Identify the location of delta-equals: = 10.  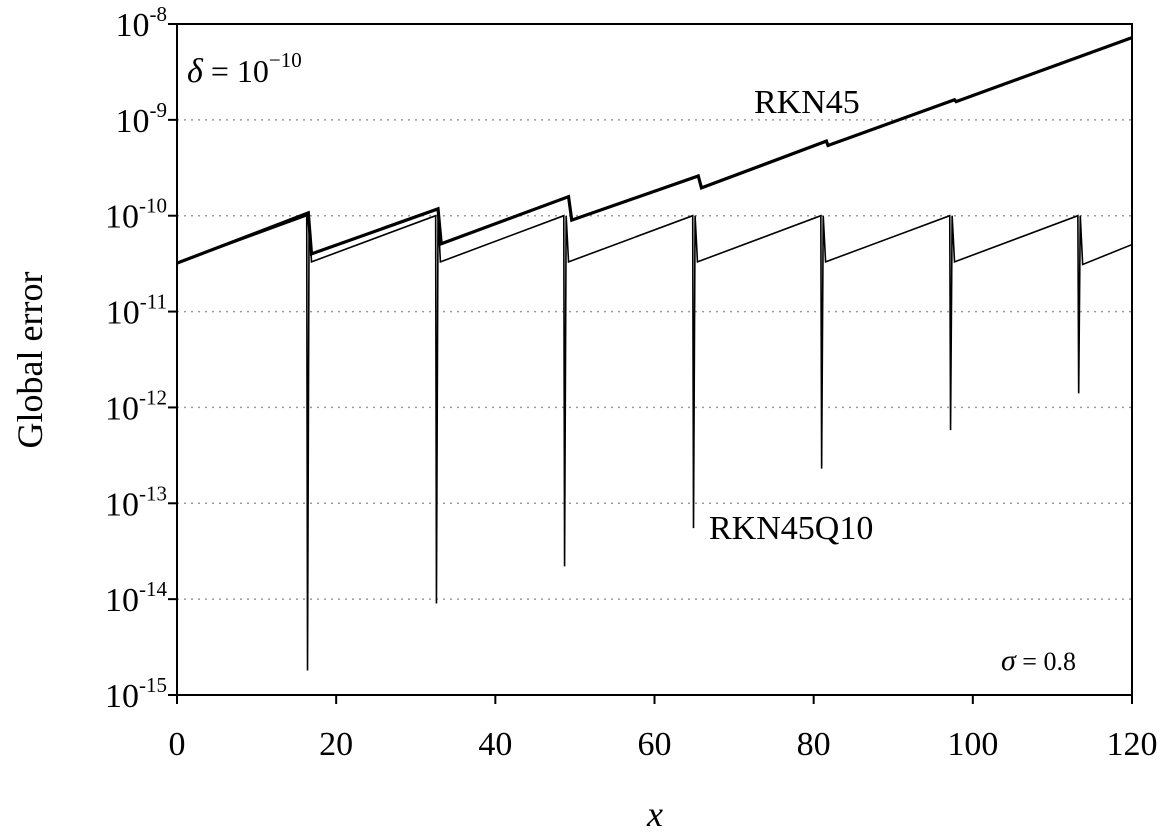
(236, 71).